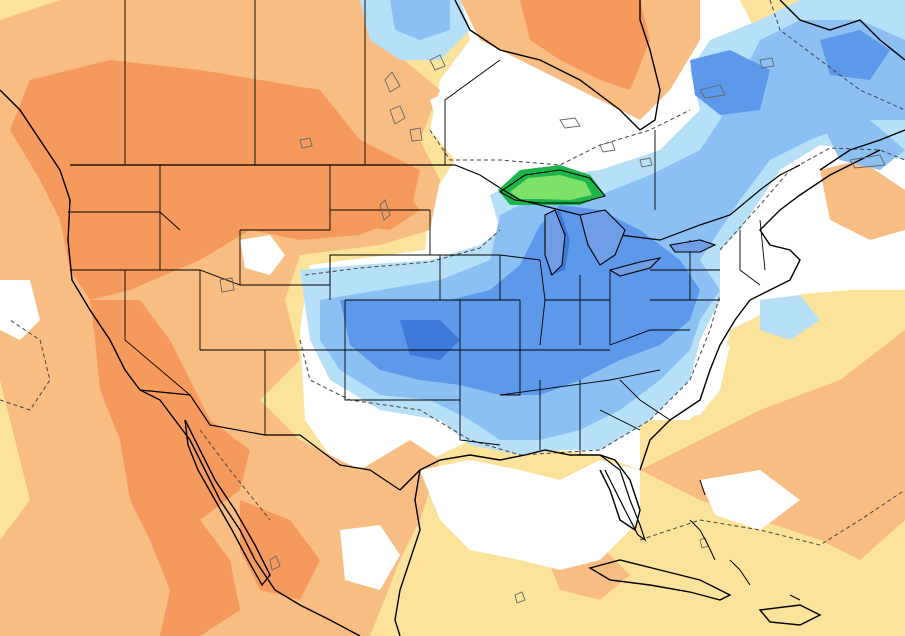 The height and width of the screenshot is (636, 905). What do you see at coordinates (555, 243) in the screenshot?
I see `lake-michigan` at bounding box center [555, 243].